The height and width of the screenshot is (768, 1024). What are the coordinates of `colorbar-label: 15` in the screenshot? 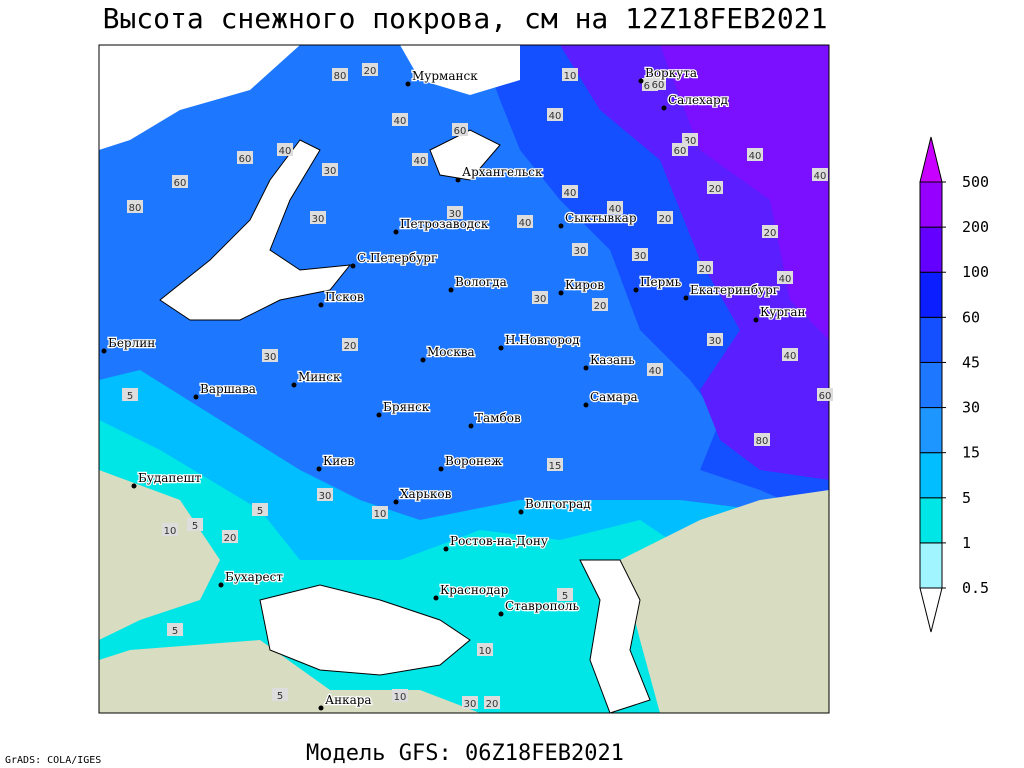 It's located at (971, 453).